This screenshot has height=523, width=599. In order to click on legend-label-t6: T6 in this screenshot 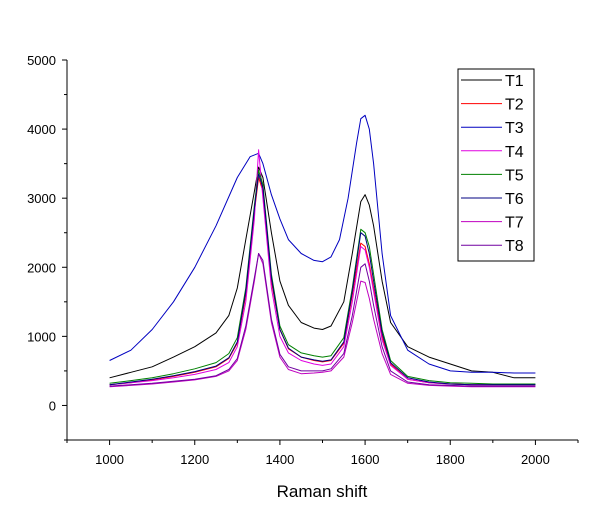, I will do `click(514, 199)`.